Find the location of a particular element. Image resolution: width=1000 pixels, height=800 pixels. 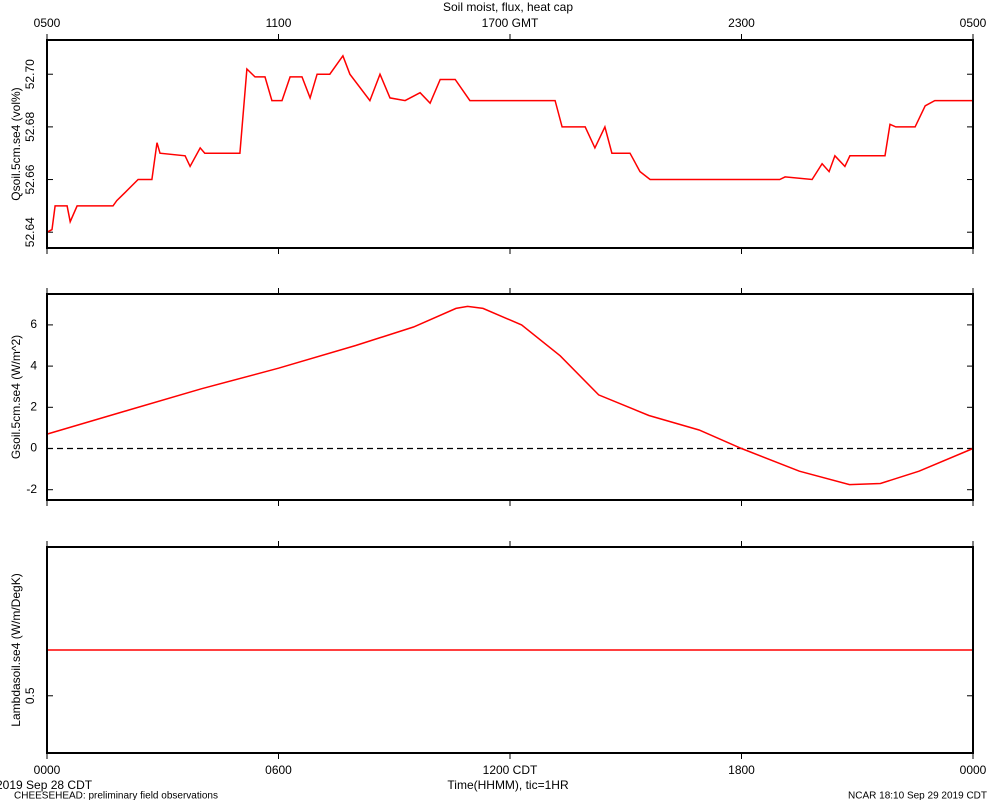

x-tick-label: 0600 is located at coordinates (278, 770).